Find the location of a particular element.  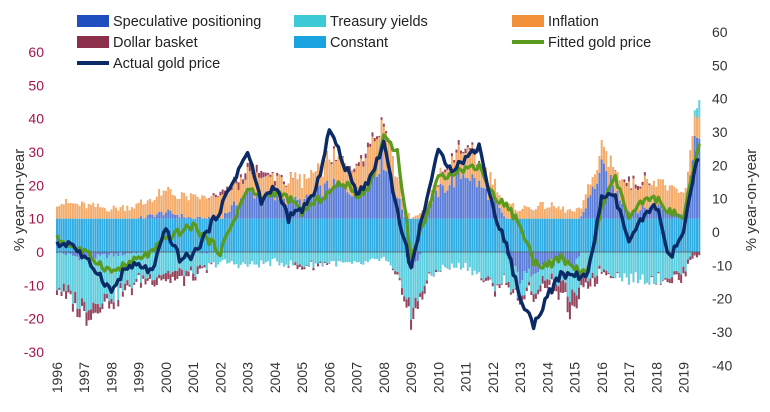

x-tick-label: 2018 is located at coordinates (656, 377).